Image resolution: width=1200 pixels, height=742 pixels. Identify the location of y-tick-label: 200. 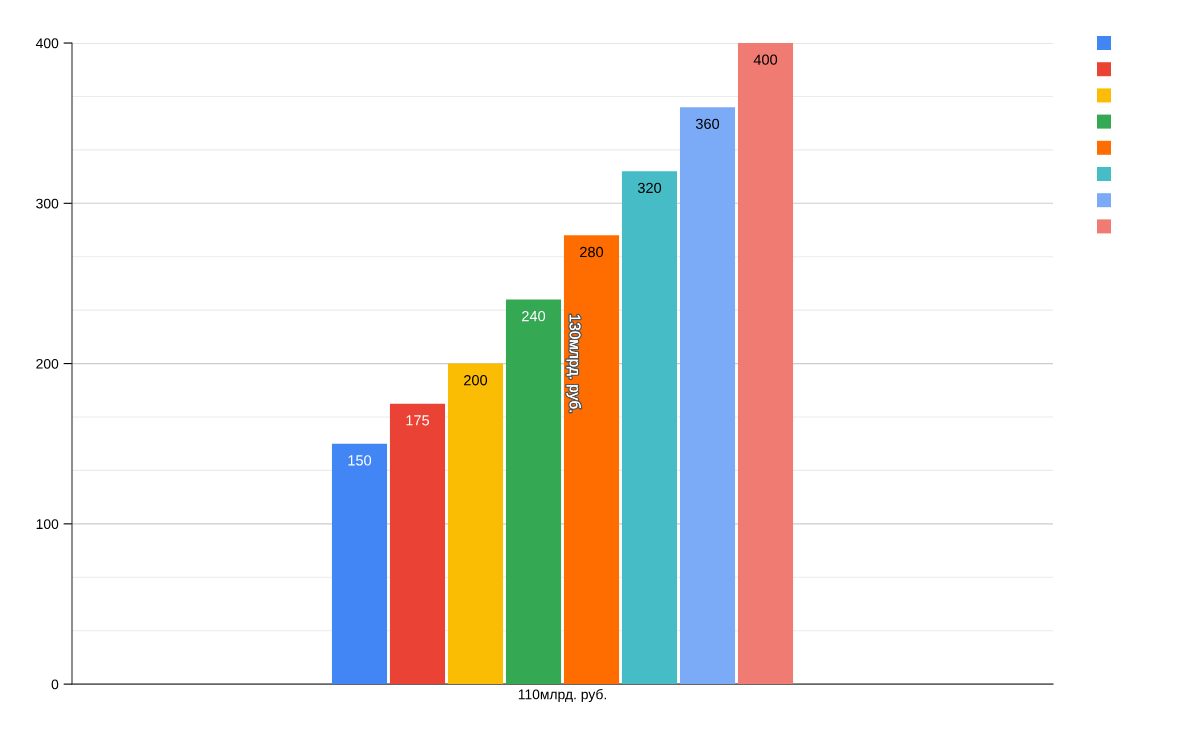
(47, 363).